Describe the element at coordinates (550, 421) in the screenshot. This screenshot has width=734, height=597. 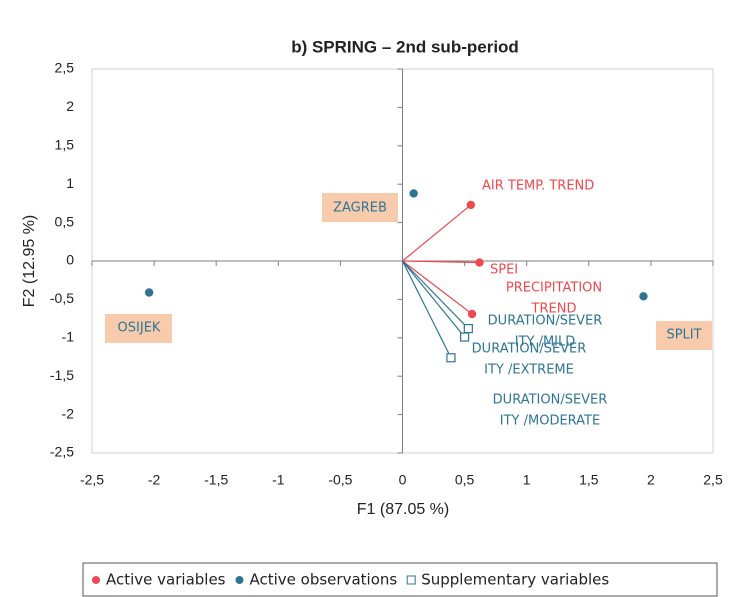
I see `point-label: ITY /MODERATE` at that location.